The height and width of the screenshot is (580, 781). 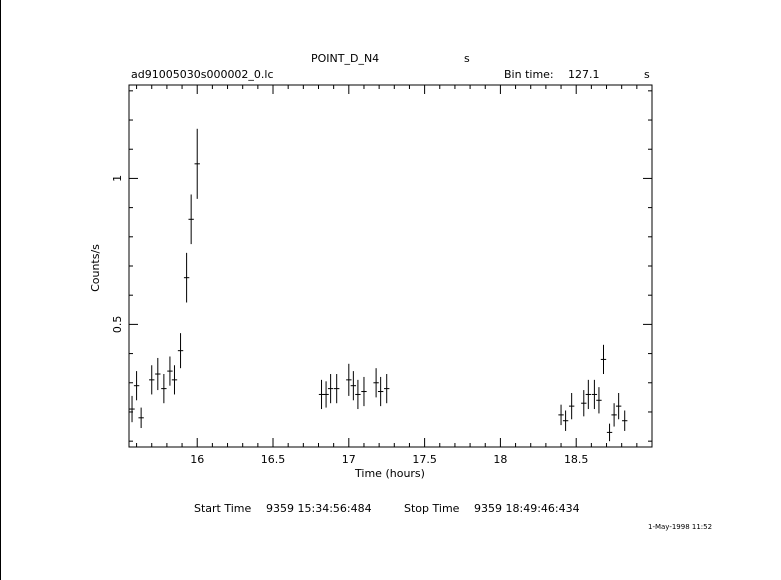 I want to click on x-tick-label: 17, so click(x=349, y=459).